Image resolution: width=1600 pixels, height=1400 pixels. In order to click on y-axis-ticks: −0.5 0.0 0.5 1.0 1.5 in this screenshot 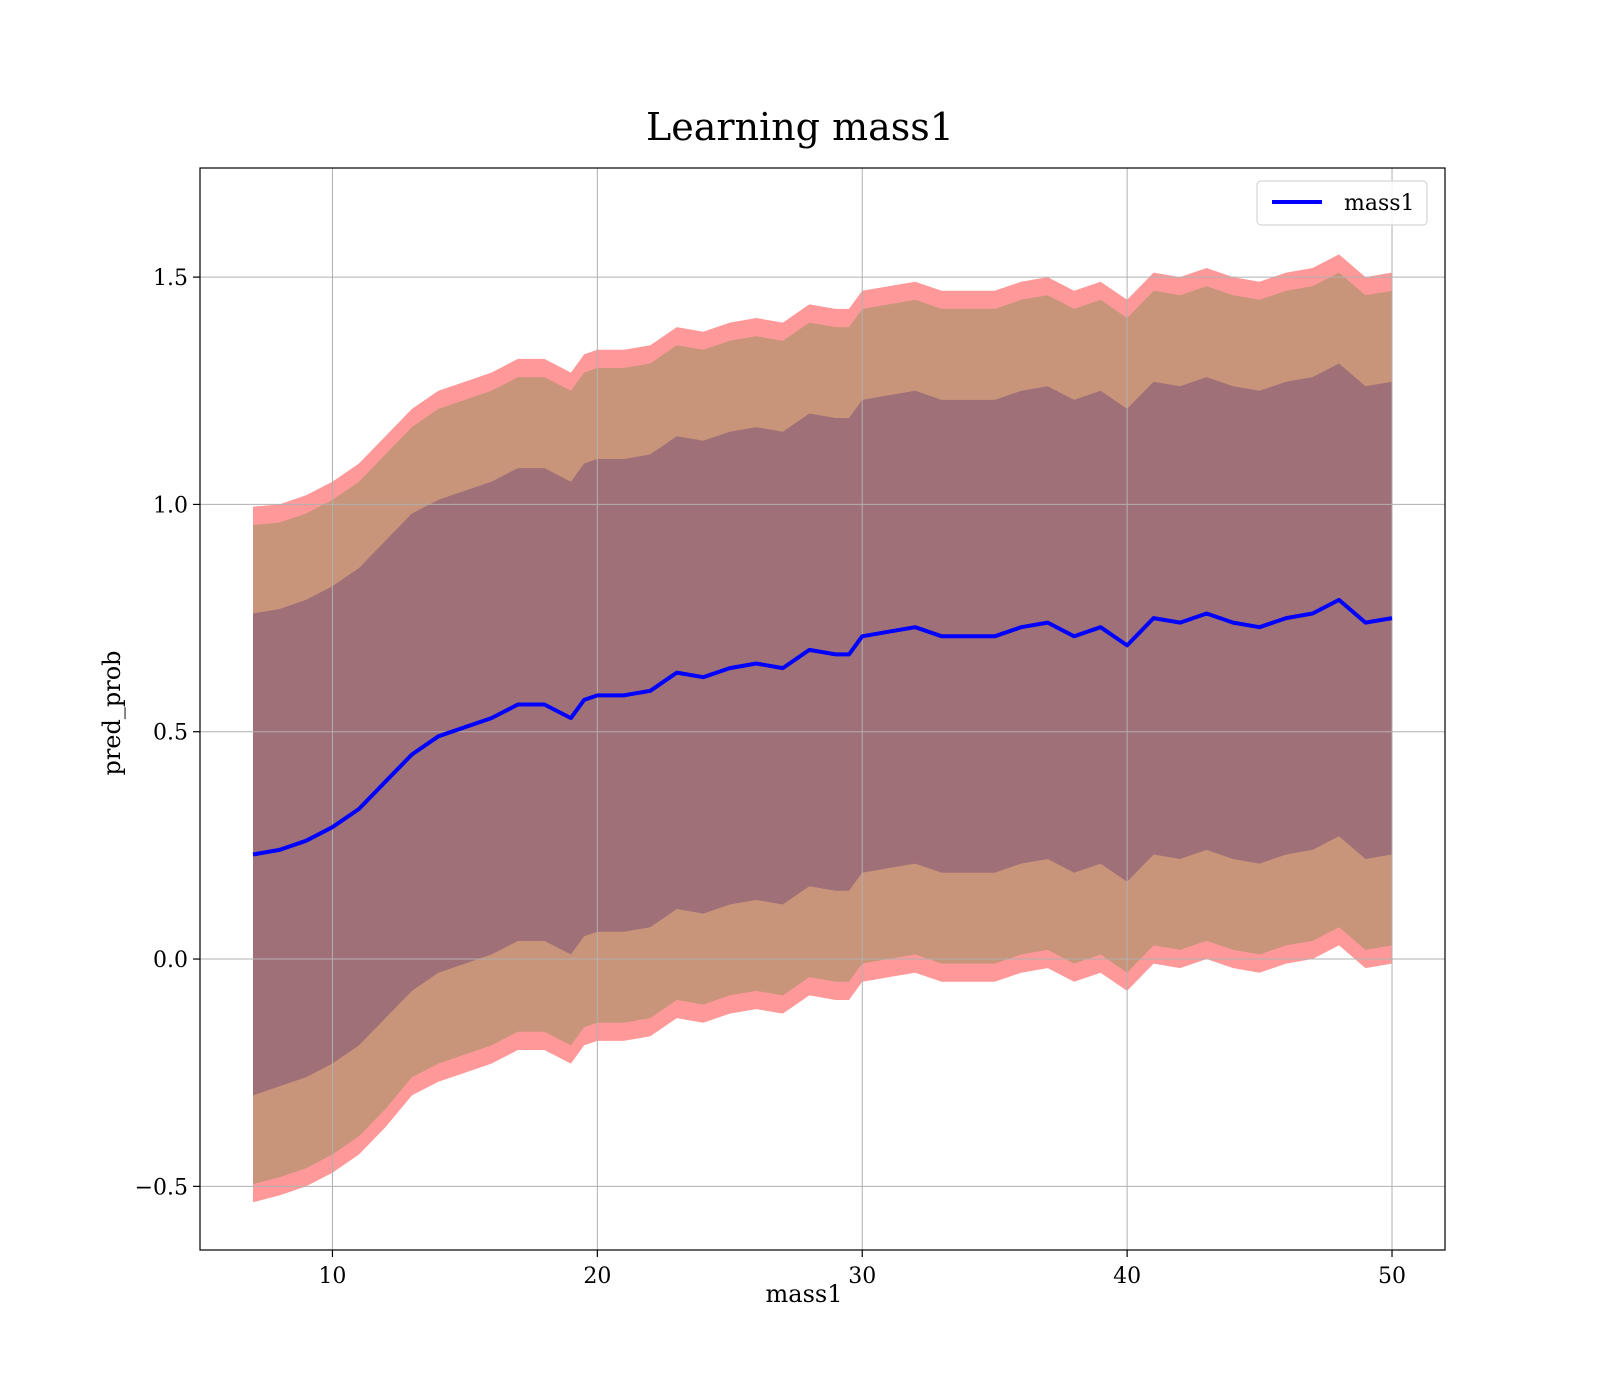, I will do `click(167, 733)`.